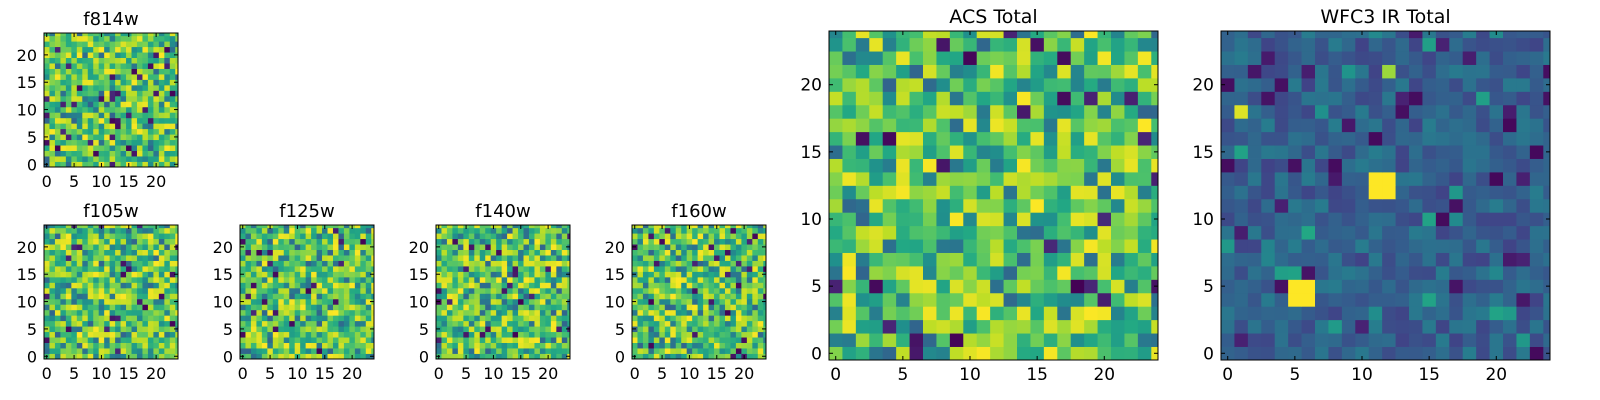 The image size is (1600, 400). I want to click on y-tick-label: 0, so click(620, 356).